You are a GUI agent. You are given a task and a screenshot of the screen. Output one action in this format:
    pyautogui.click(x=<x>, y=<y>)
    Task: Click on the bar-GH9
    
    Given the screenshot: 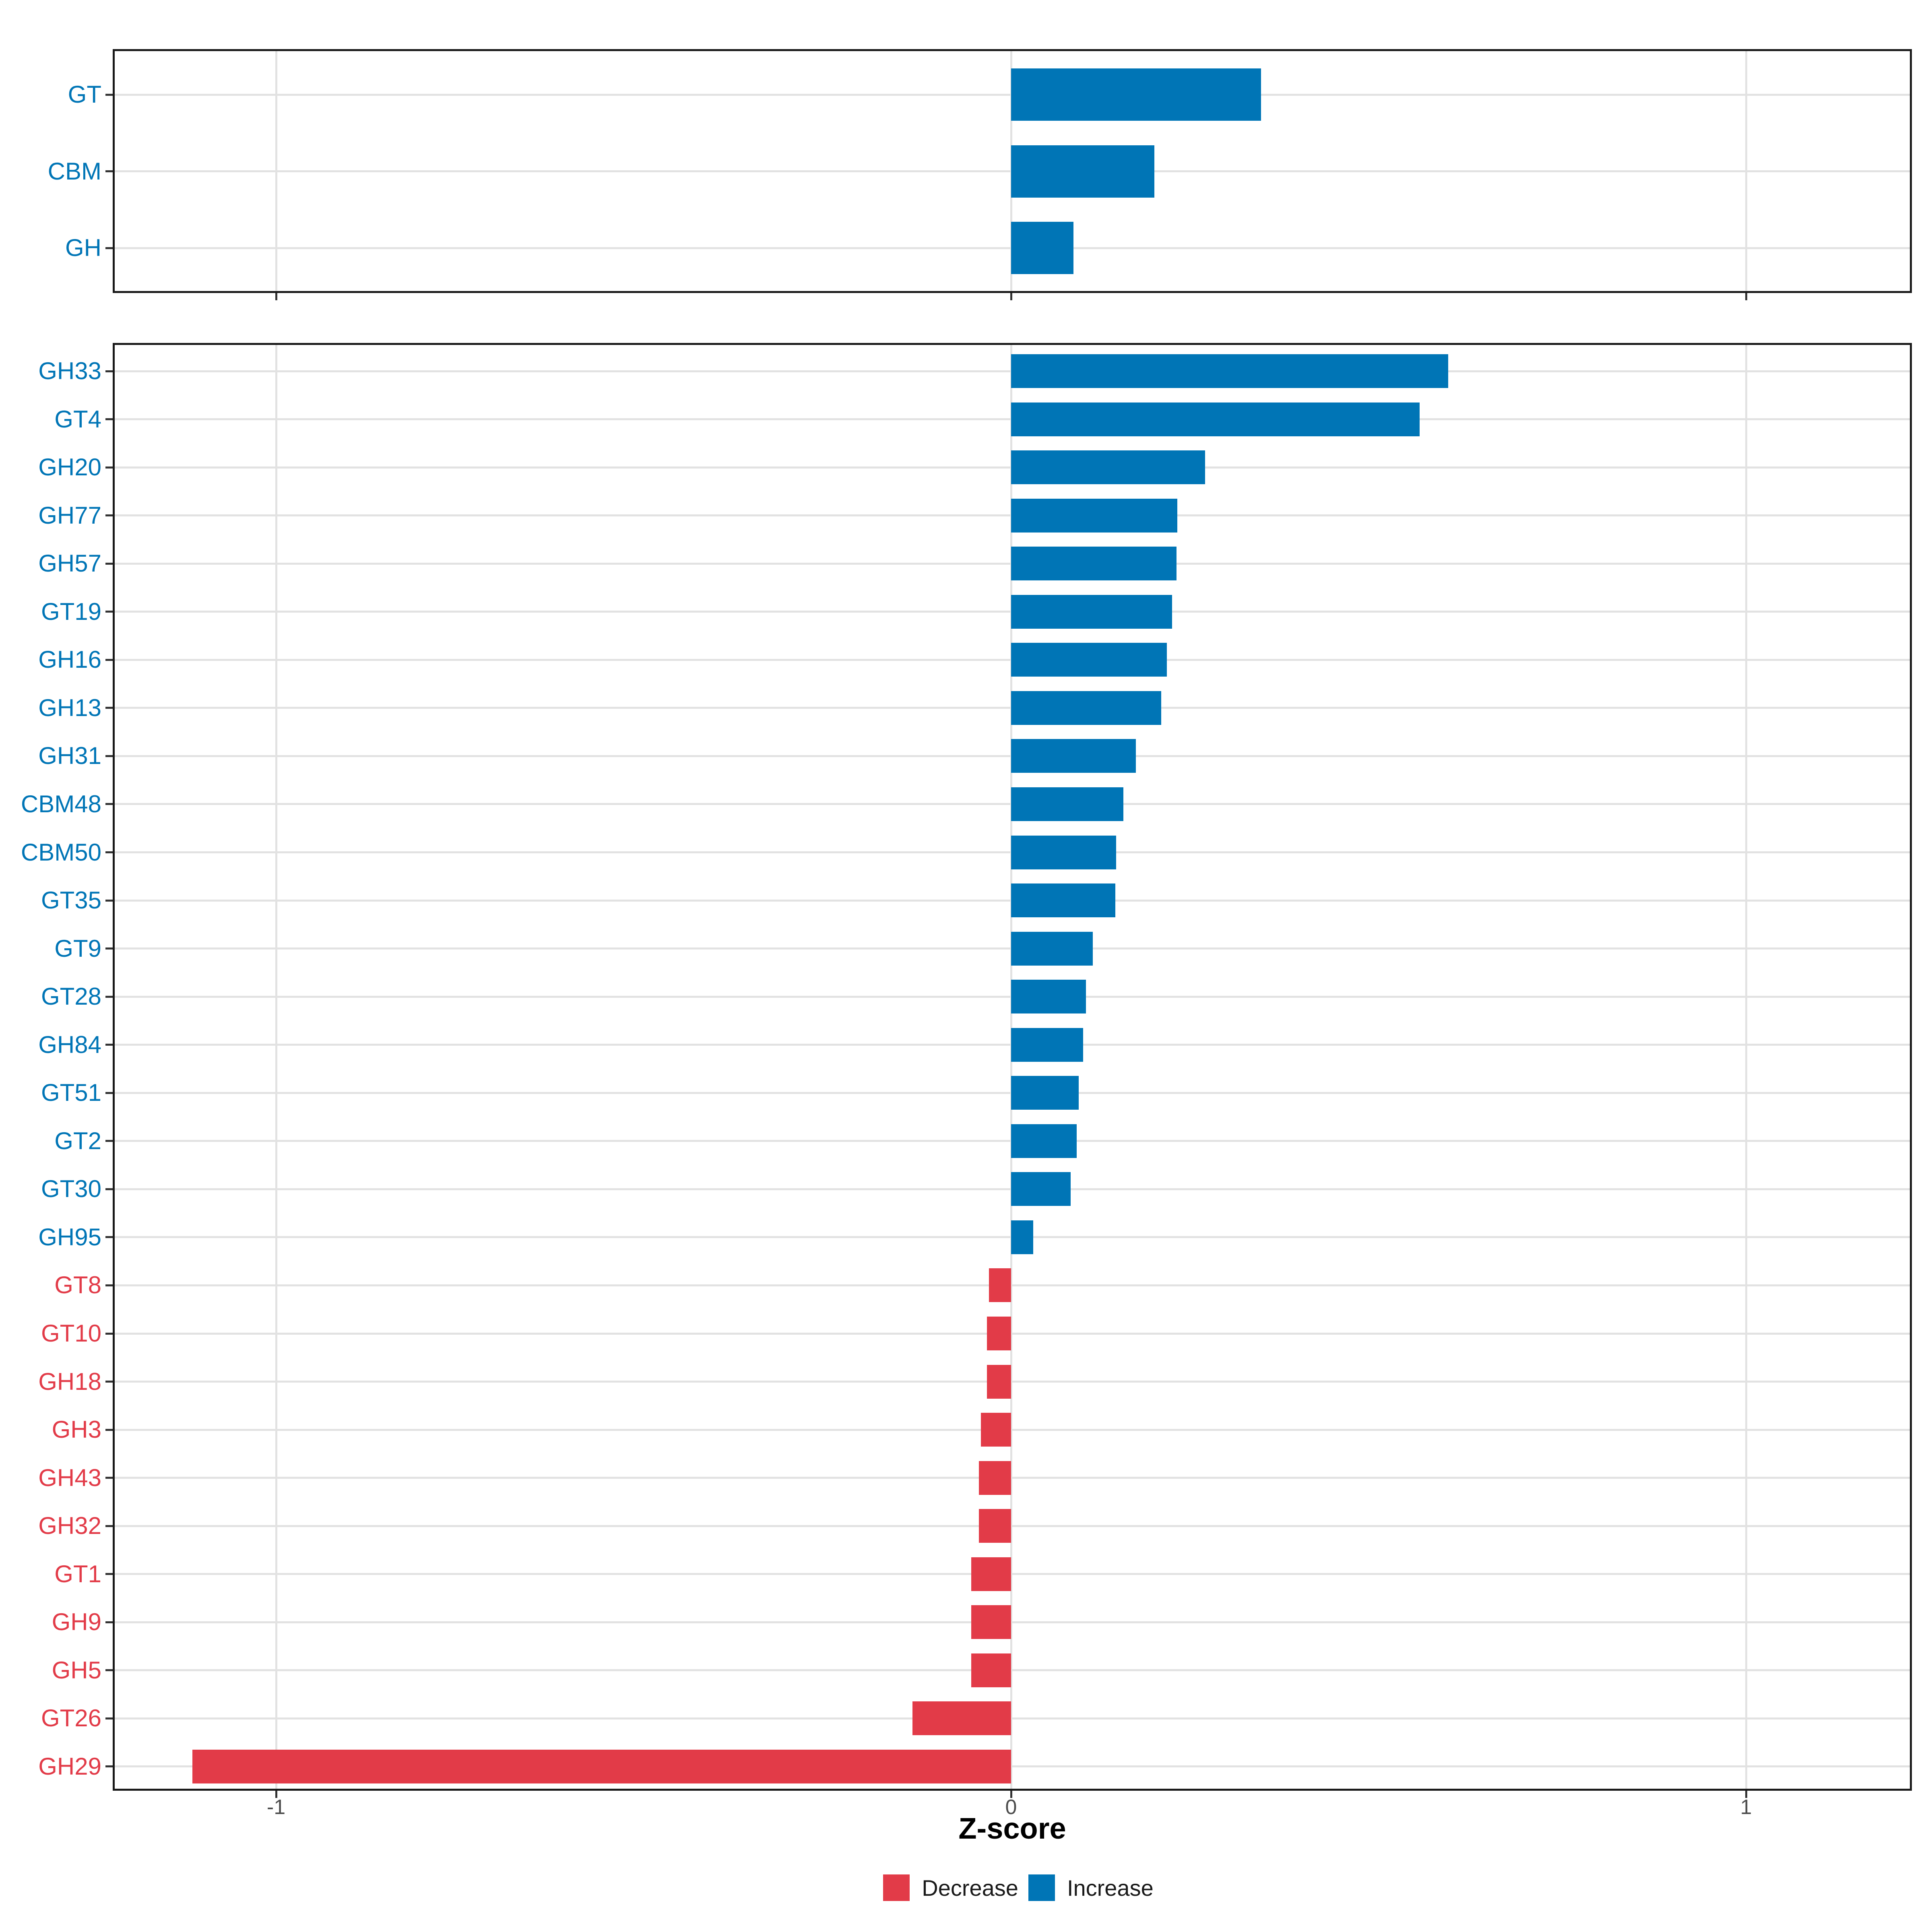 What is the action you would take?
    pyautogui.click(x=991, y=1622)
    